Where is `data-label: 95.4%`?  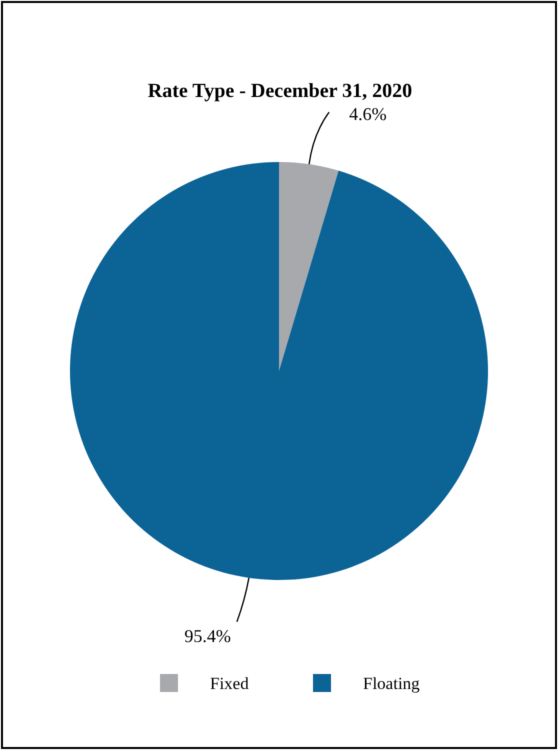
data-label: 95.4% is located at coordinates (207, 636).